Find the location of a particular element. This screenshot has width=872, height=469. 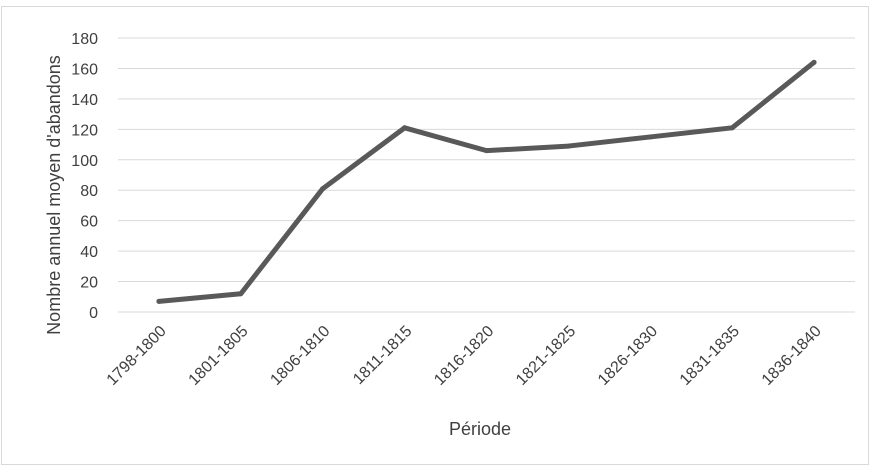

y-tick-0: 0 is located at coordinates (93, 313).